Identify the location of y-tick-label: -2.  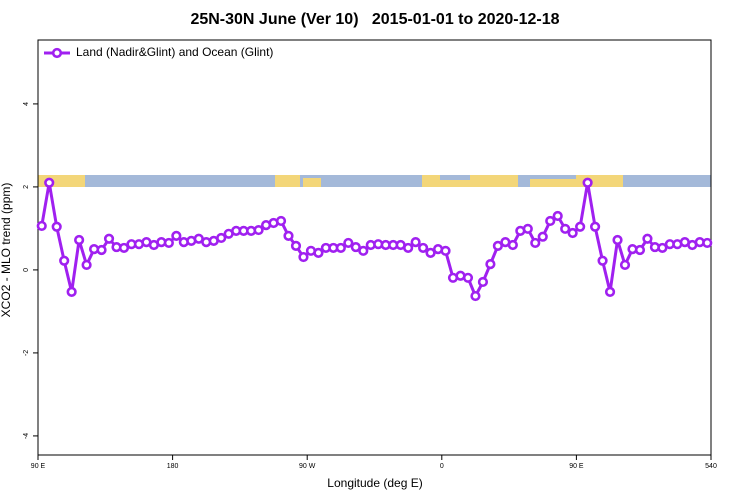
(26, 353).